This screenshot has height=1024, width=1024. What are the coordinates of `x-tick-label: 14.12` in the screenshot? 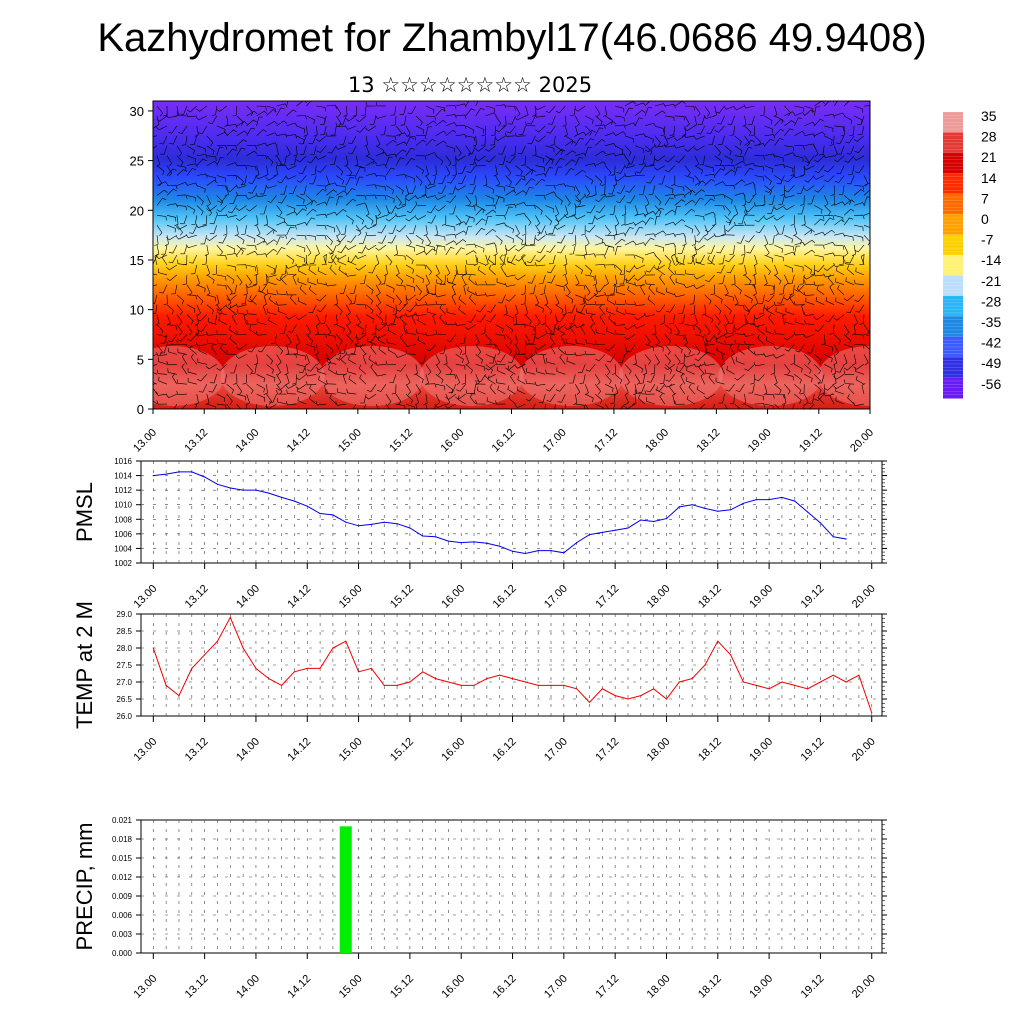 It's located at (299, 441).